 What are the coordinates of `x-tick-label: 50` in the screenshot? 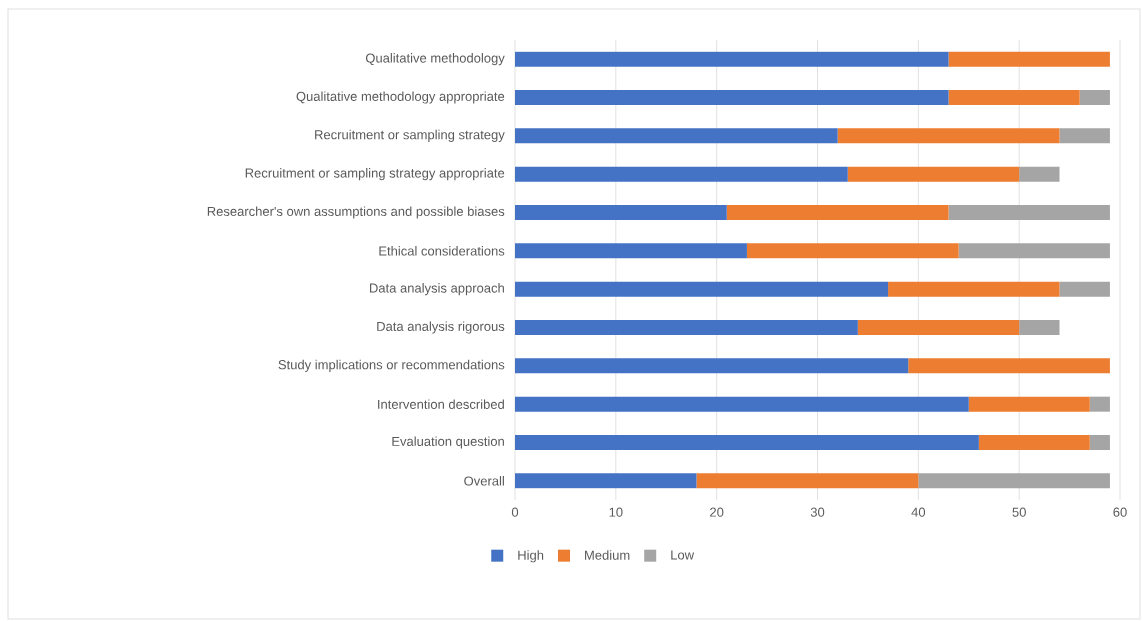 It's located at (1019, 512).